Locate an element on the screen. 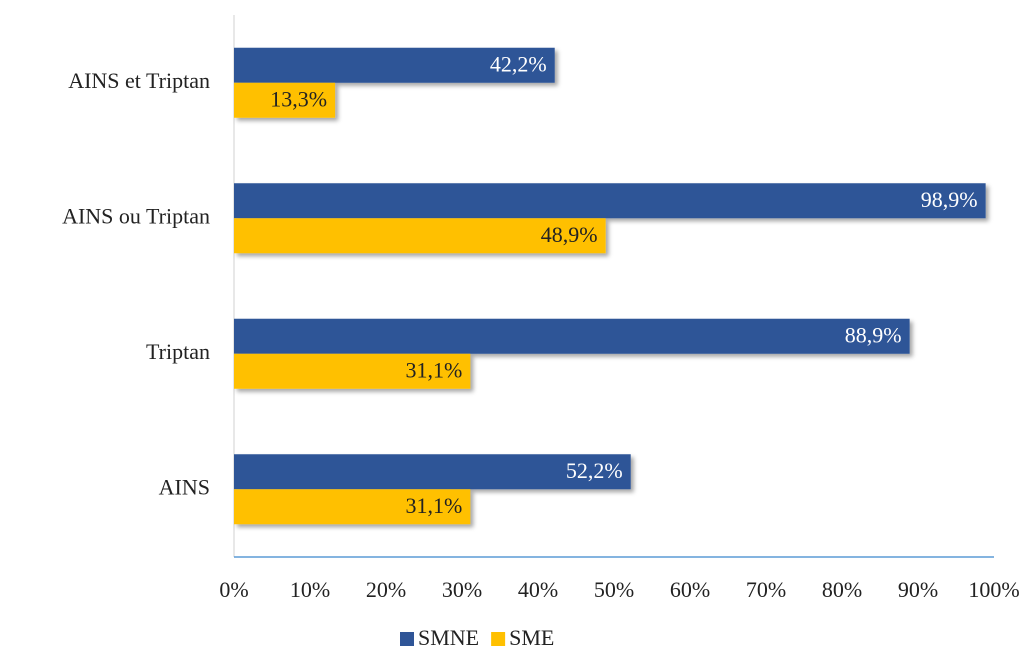  x-tick-label: 50% is located at coordinates (614, 589).